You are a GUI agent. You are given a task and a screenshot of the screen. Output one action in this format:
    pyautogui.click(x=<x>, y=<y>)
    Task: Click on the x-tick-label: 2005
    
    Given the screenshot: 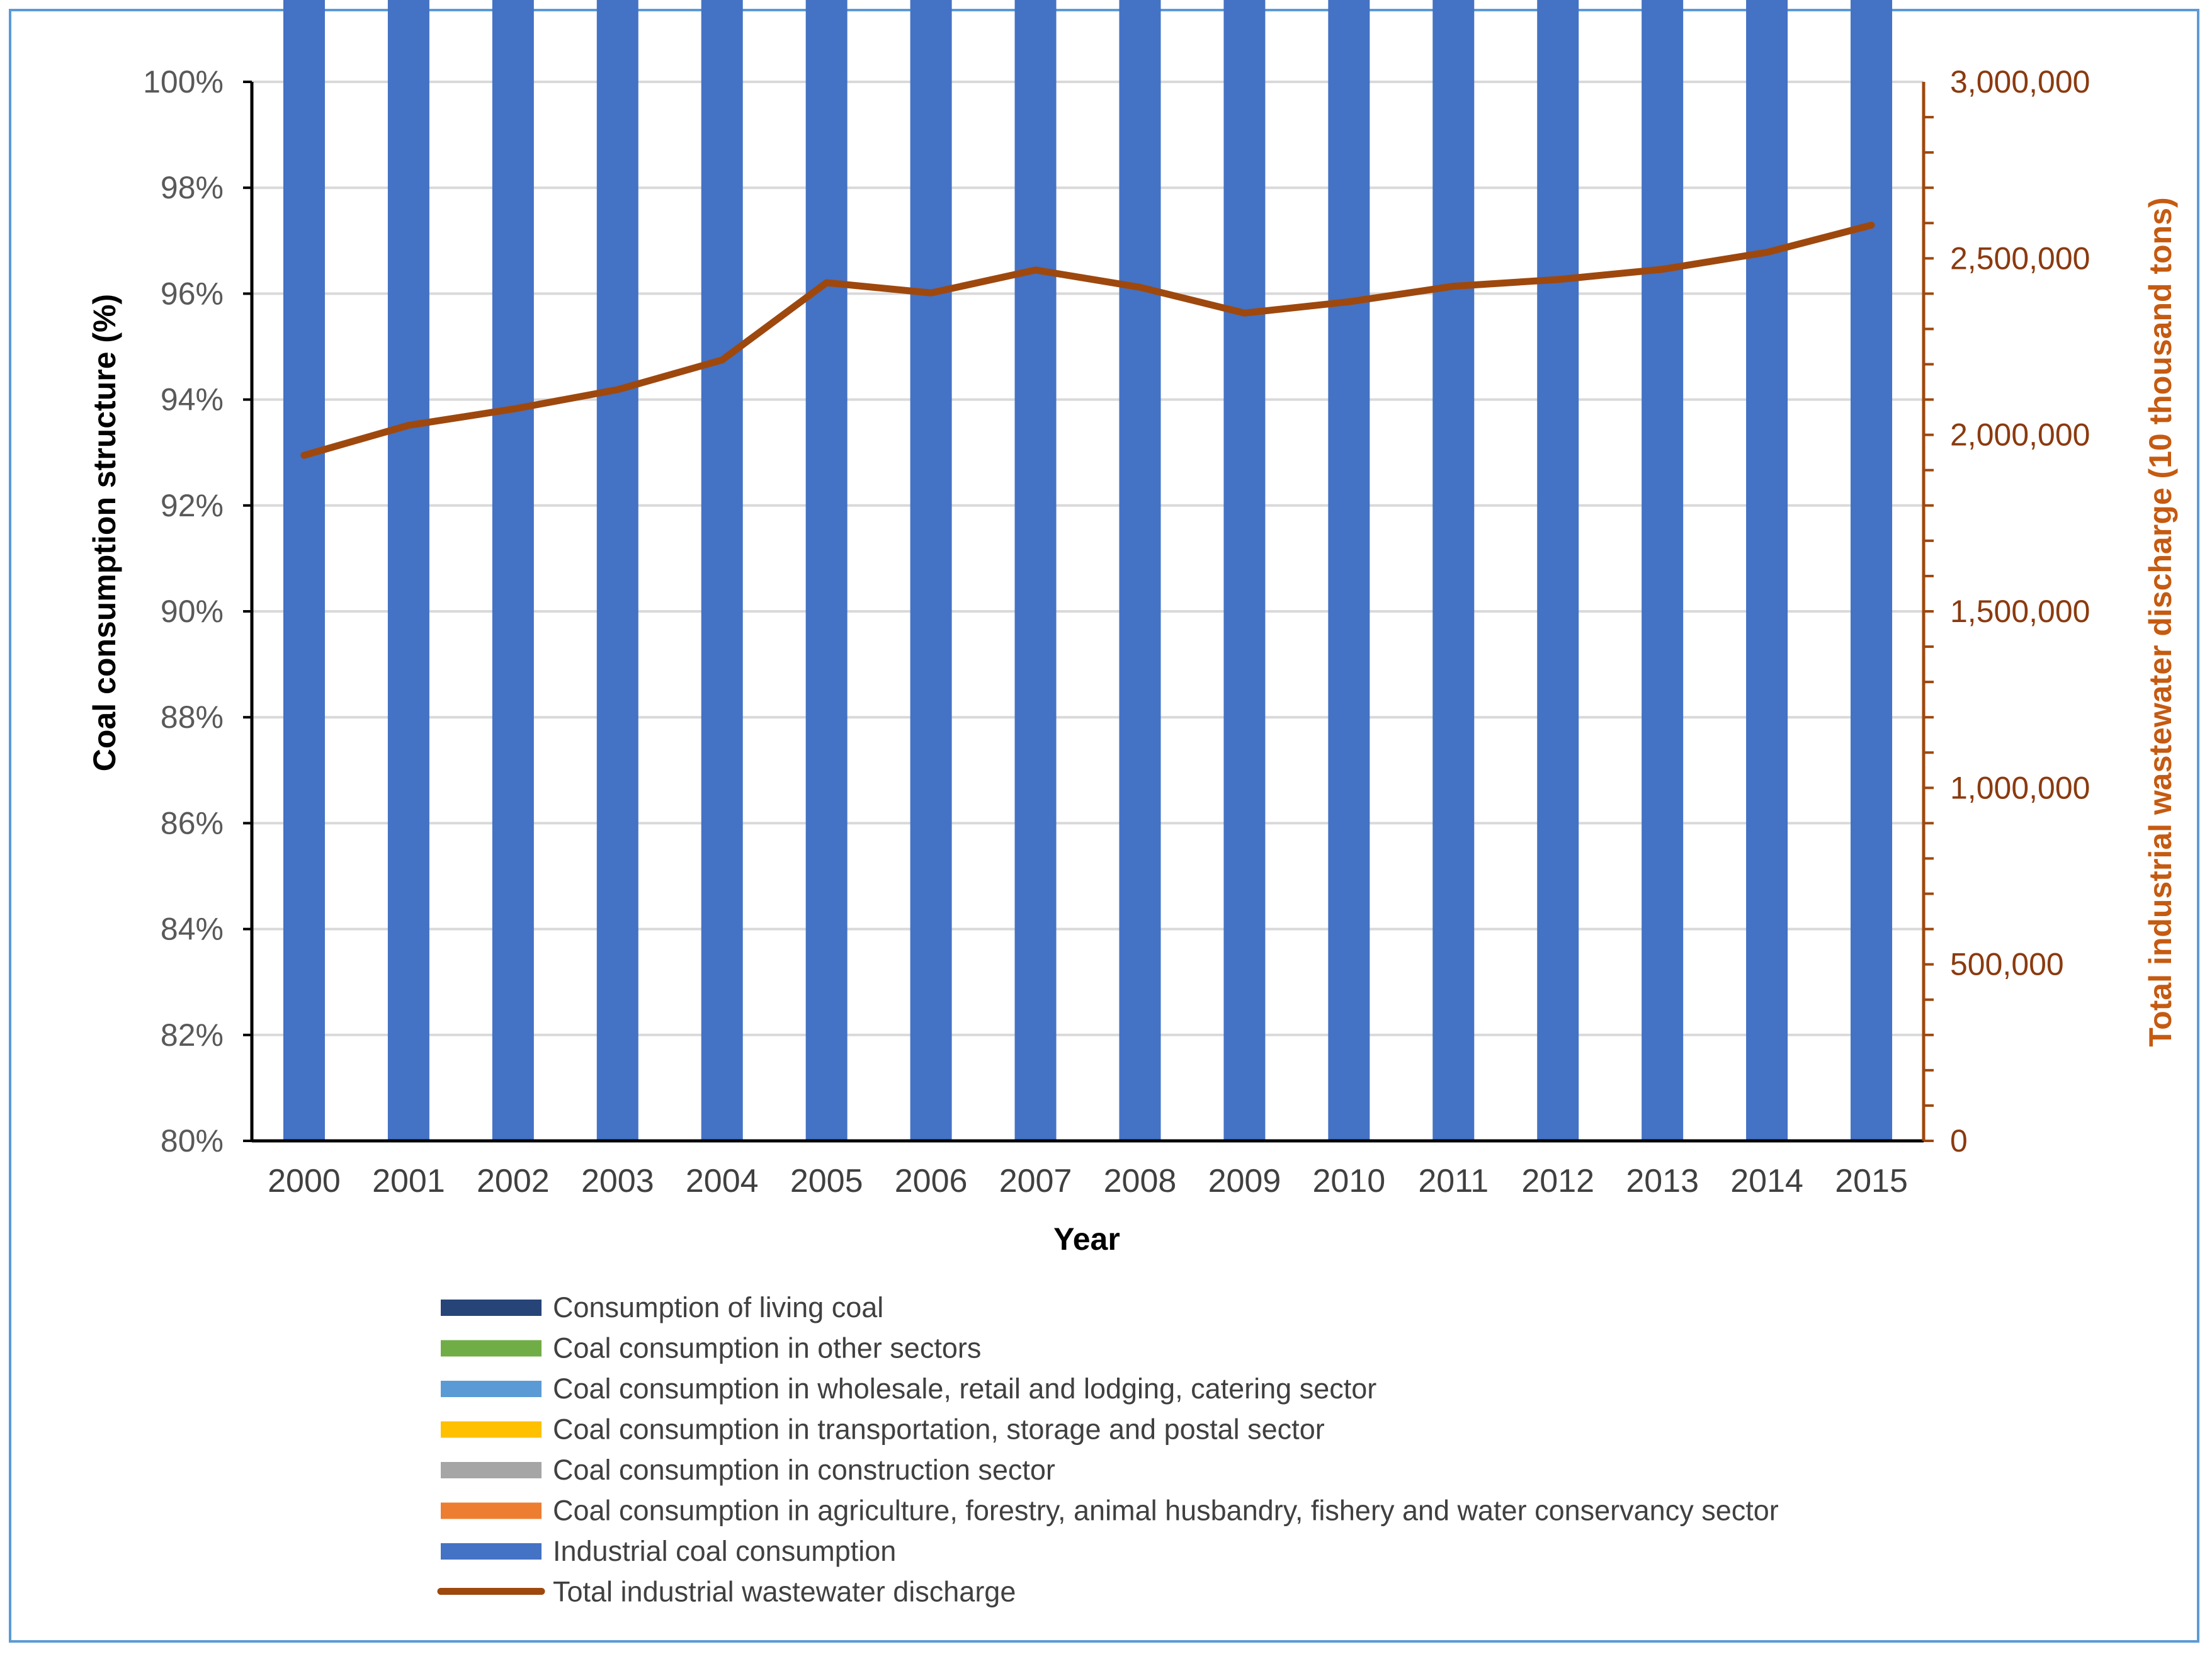 What is the action you would take?
    pyautogui.click(x=826, y=1181)
    